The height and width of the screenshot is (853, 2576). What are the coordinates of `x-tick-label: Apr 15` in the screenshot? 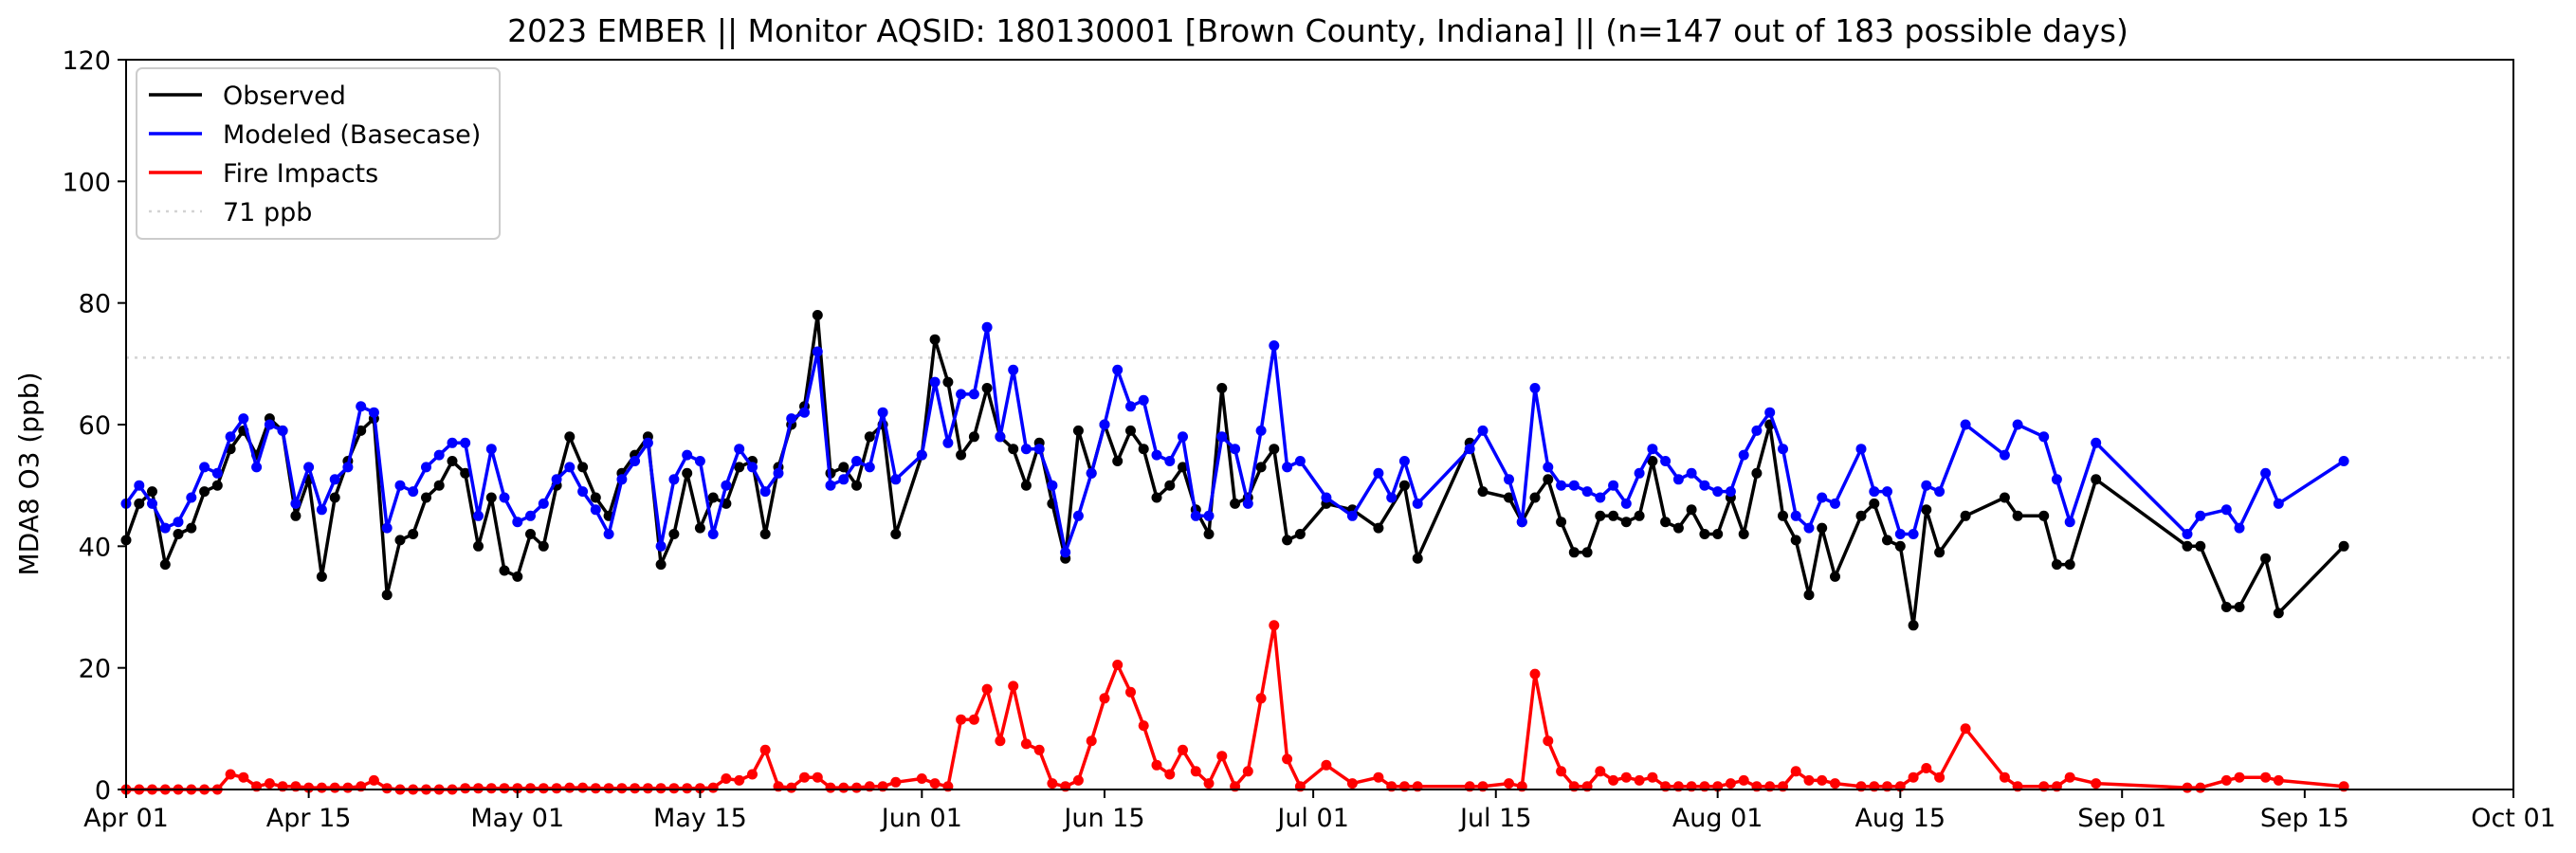 It's located at (309, 818).